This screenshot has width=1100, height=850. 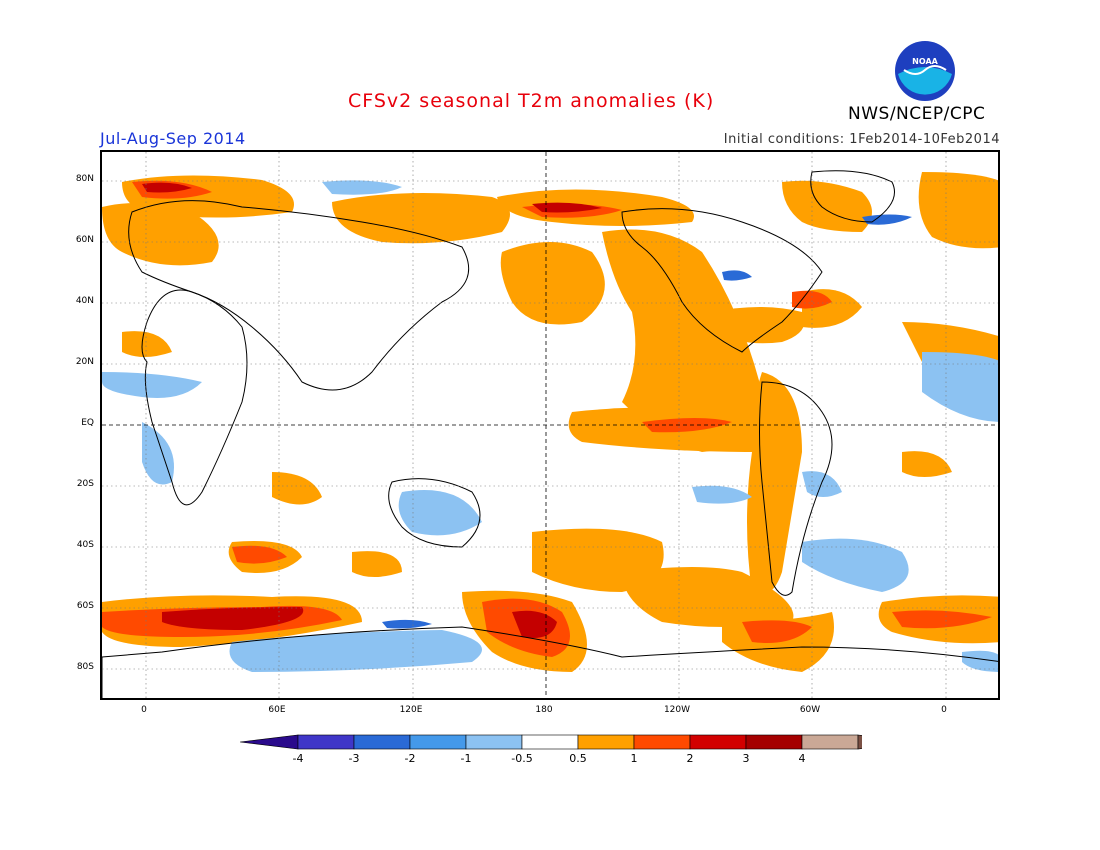 What do you see at coordinates (354, 758) in the screenshot?
I see `colorbar-label: -3` at bounding box center [354, 758].